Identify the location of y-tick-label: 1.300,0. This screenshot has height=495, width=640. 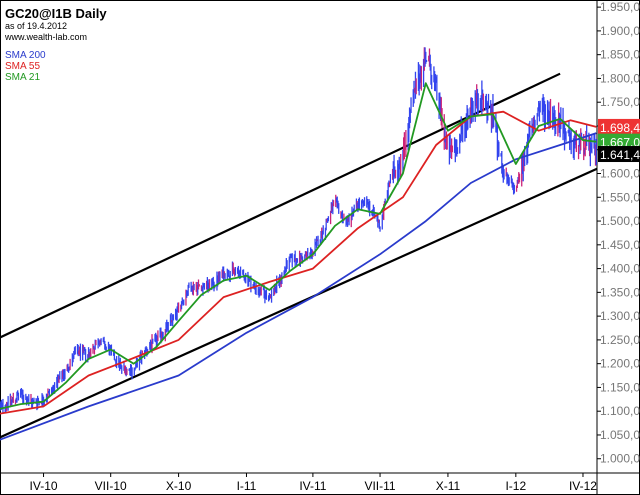
(620, 316).